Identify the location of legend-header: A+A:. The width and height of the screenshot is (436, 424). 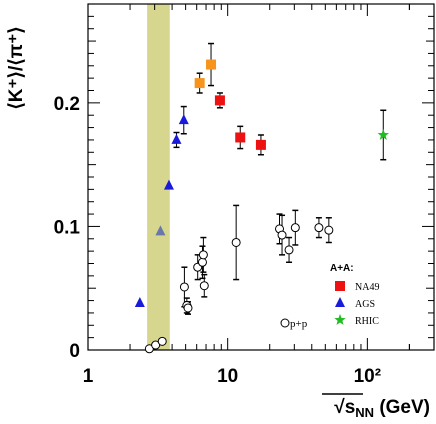
(342, 268).